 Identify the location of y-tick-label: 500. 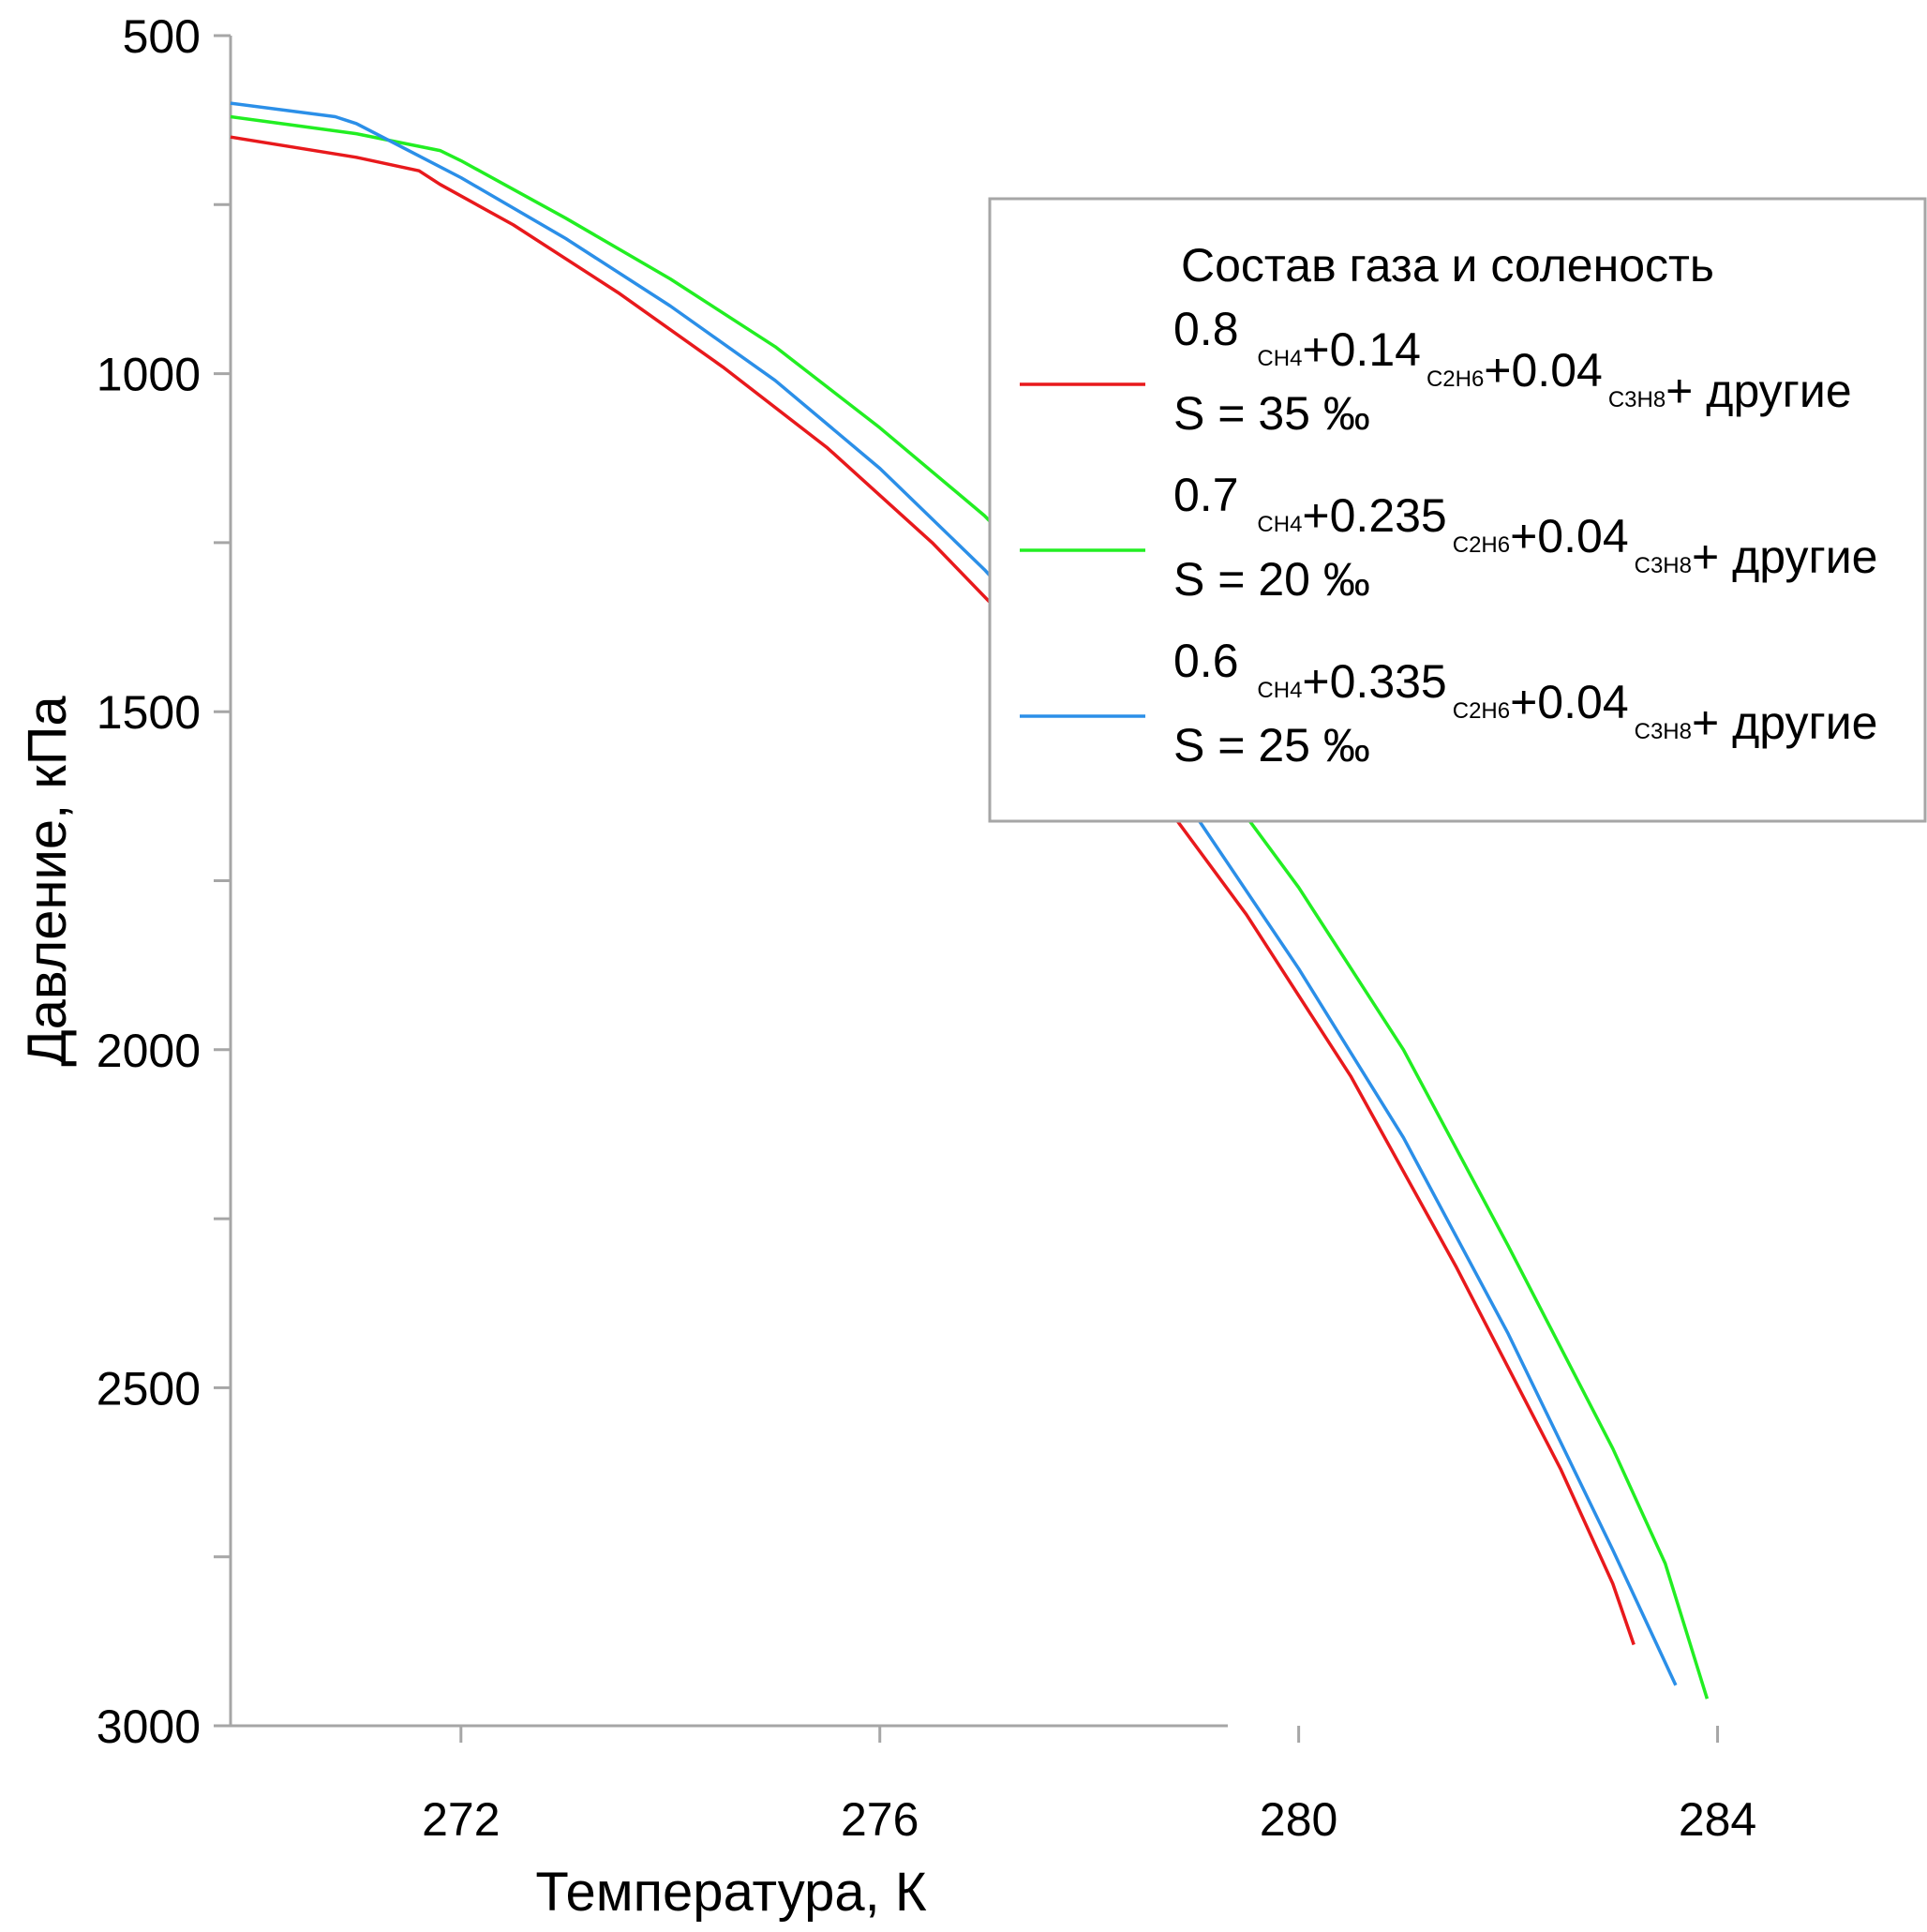
(162, 37).